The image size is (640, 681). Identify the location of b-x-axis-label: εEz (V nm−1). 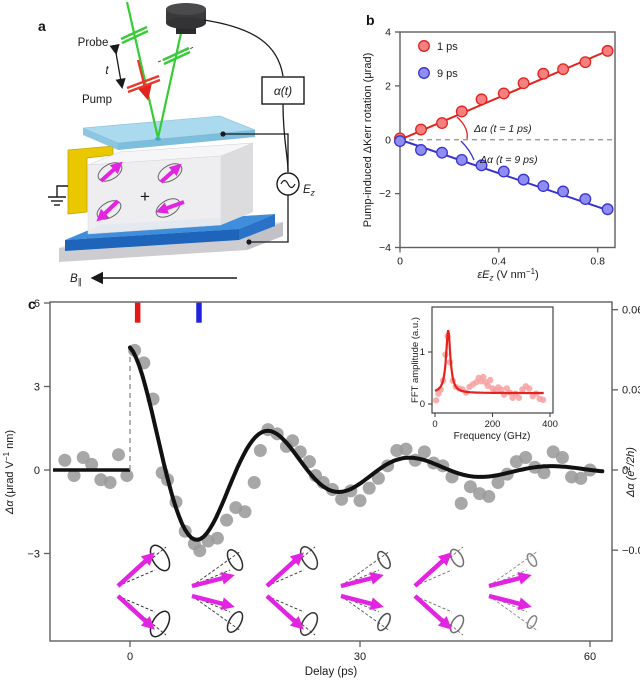
(507, 275).